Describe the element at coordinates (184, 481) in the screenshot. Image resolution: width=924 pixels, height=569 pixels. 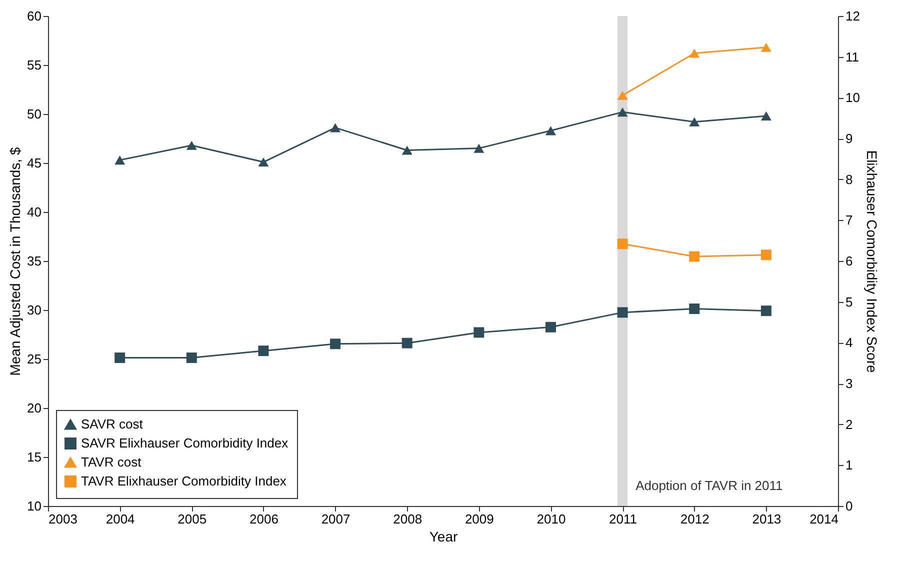
I see `legend-label: TAVR Elixhauser Comorbidity Index` at that location.